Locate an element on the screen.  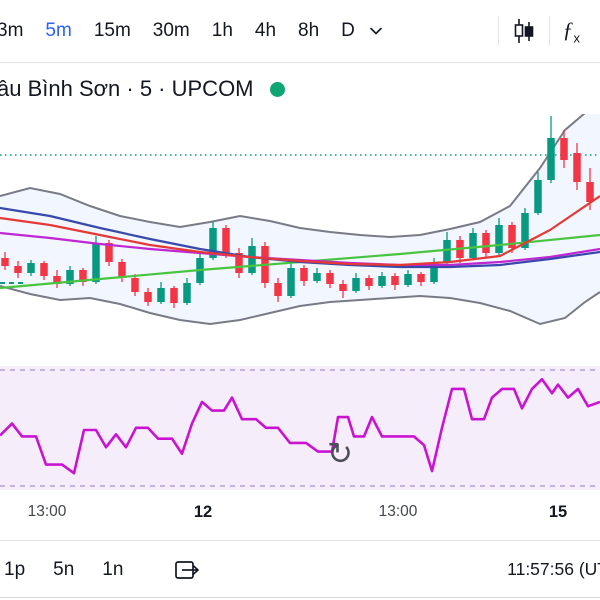
timeframe-D: D is located at coordinates (348, 30).